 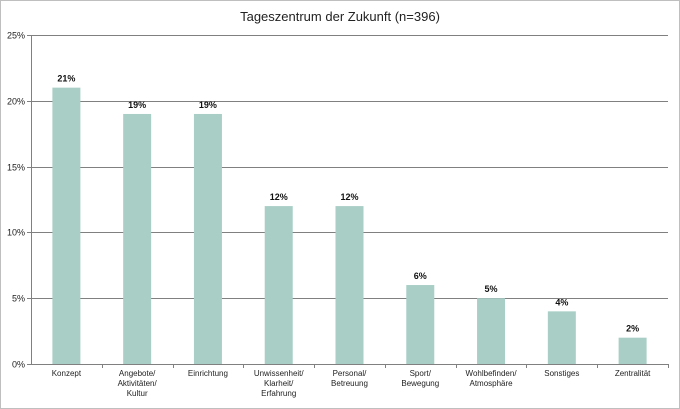 What do you see at coordinates (16, 102) in the screenshot?
I see `y-tick-label: 20%` at bounding box center [16, 102].